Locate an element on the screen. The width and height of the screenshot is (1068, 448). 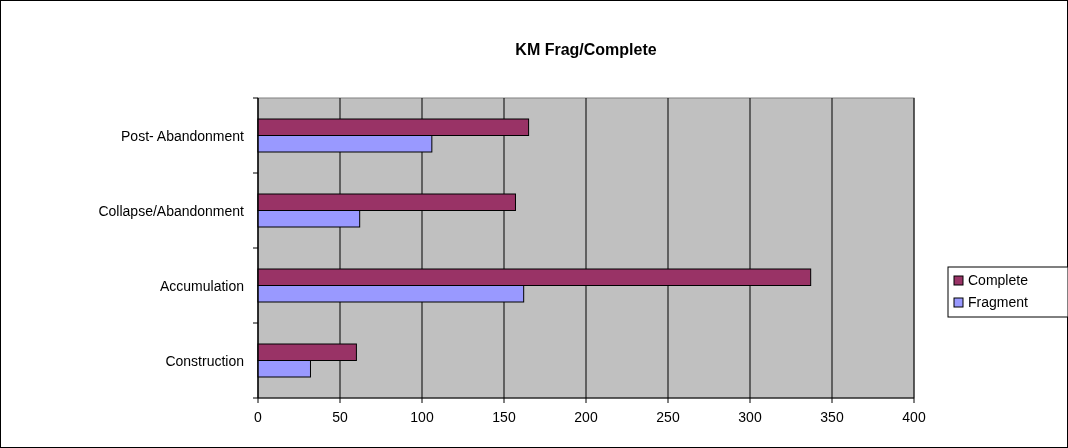
x-tick-label: 100 is located at coordinates (422, 417).